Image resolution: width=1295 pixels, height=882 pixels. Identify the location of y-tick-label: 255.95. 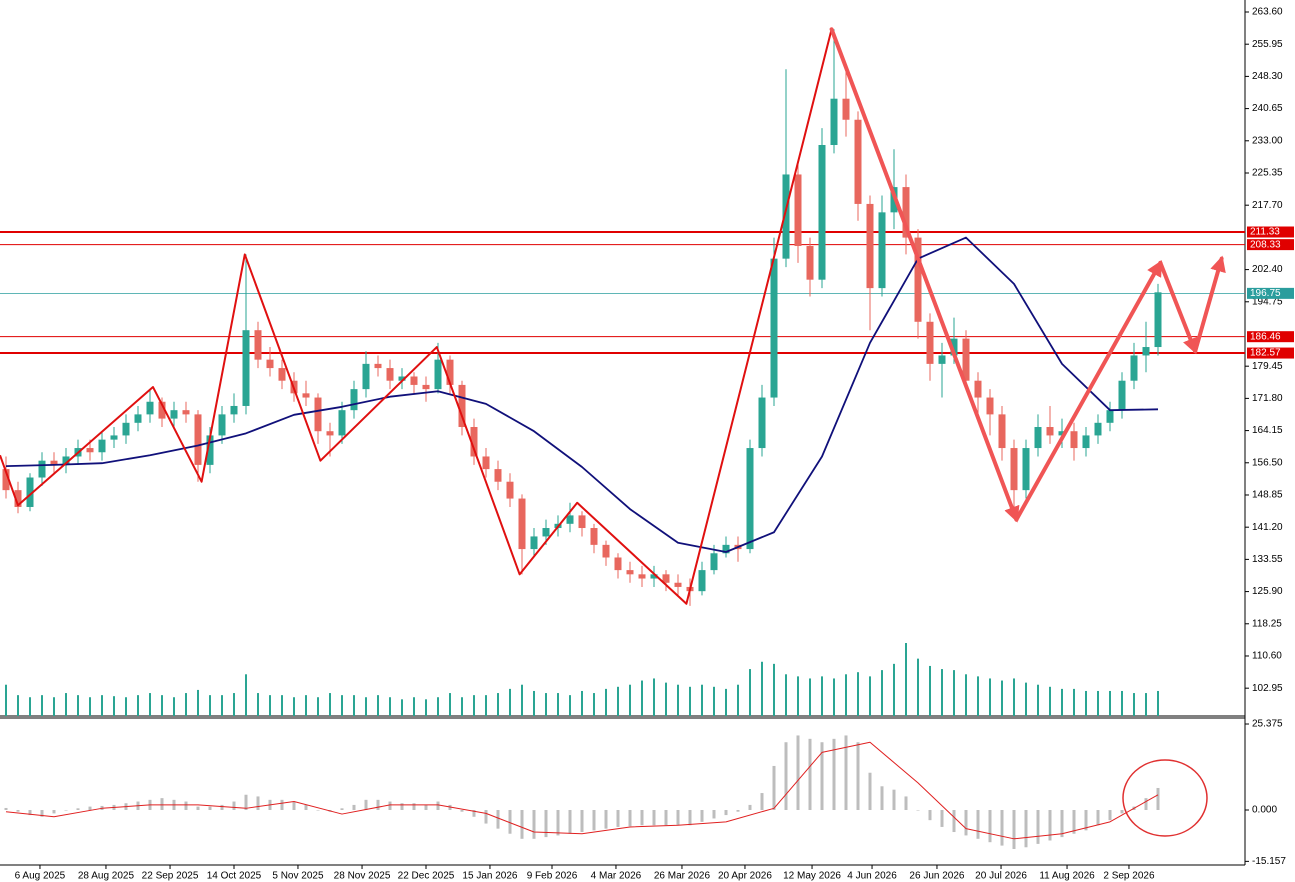
(1267, 44).